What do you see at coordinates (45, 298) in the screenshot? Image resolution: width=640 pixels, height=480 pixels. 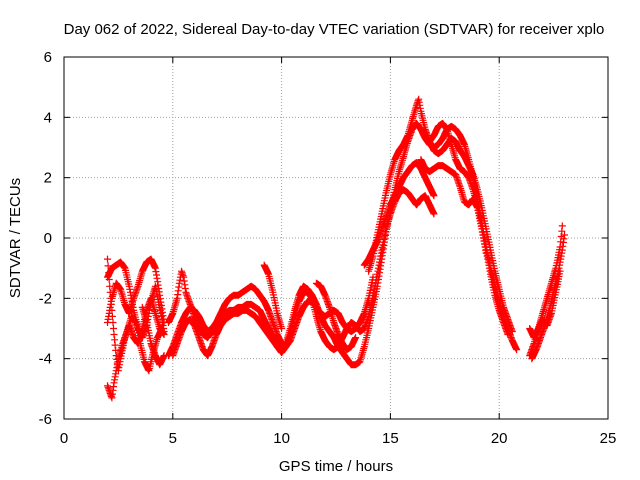 I see `y-tick-label: -2` at bounding box center [45, 298].